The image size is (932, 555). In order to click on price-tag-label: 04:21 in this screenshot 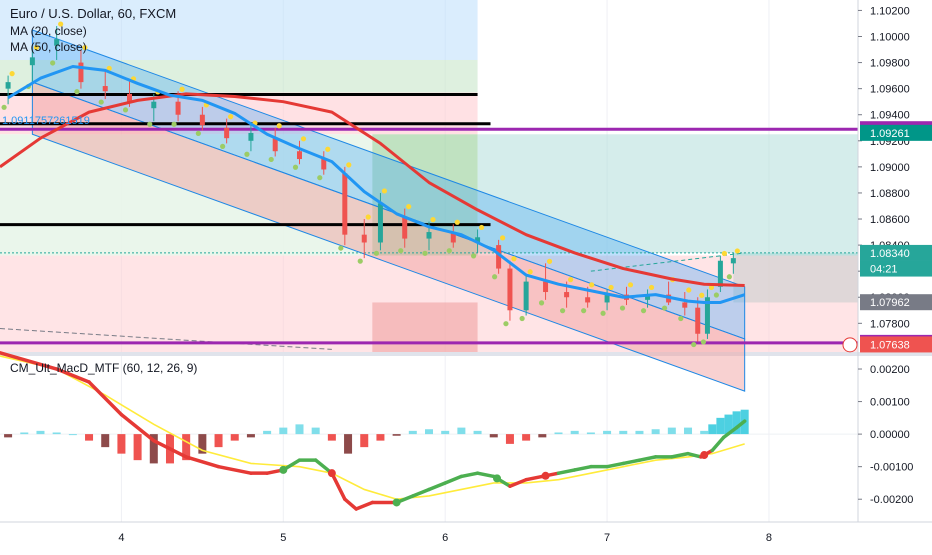, I will do `click(884, 270)`.